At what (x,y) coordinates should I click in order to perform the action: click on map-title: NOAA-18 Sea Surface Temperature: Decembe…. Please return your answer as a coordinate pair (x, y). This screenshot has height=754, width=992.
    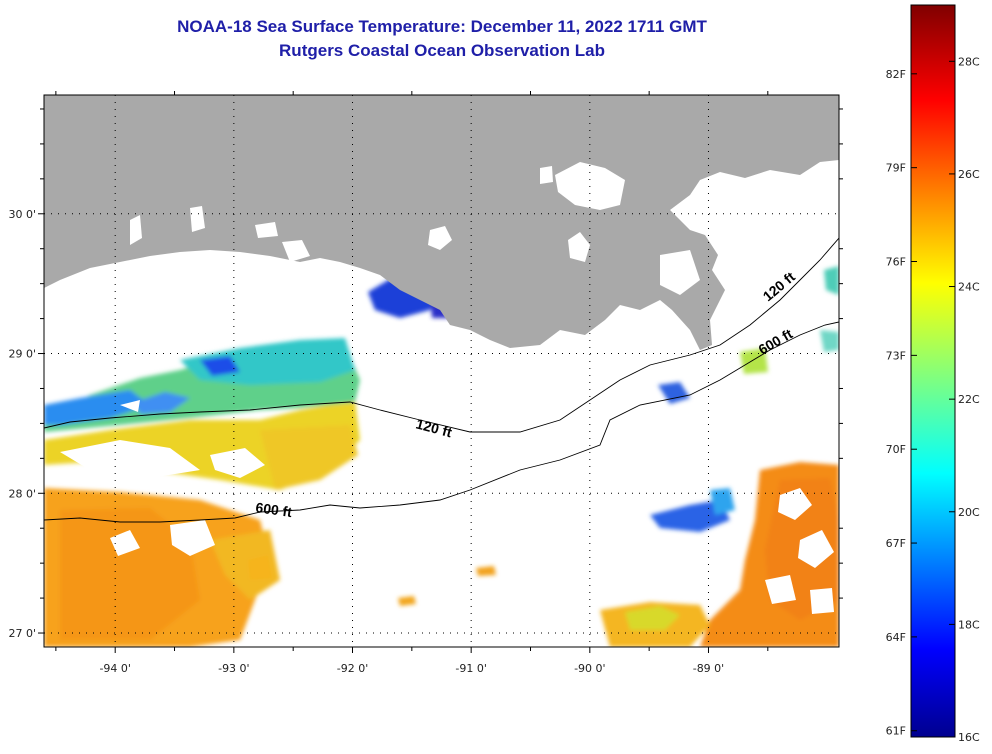
    Looking at the image, I should click on (442, 26).